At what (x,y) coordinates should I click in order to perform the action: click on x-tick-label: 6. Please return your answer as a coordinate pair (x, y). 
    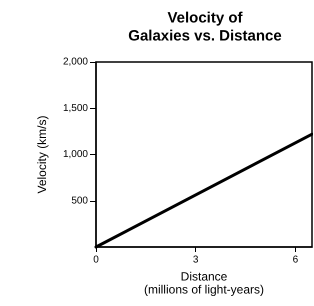
    Looking at the image, I should click on (295, 260).